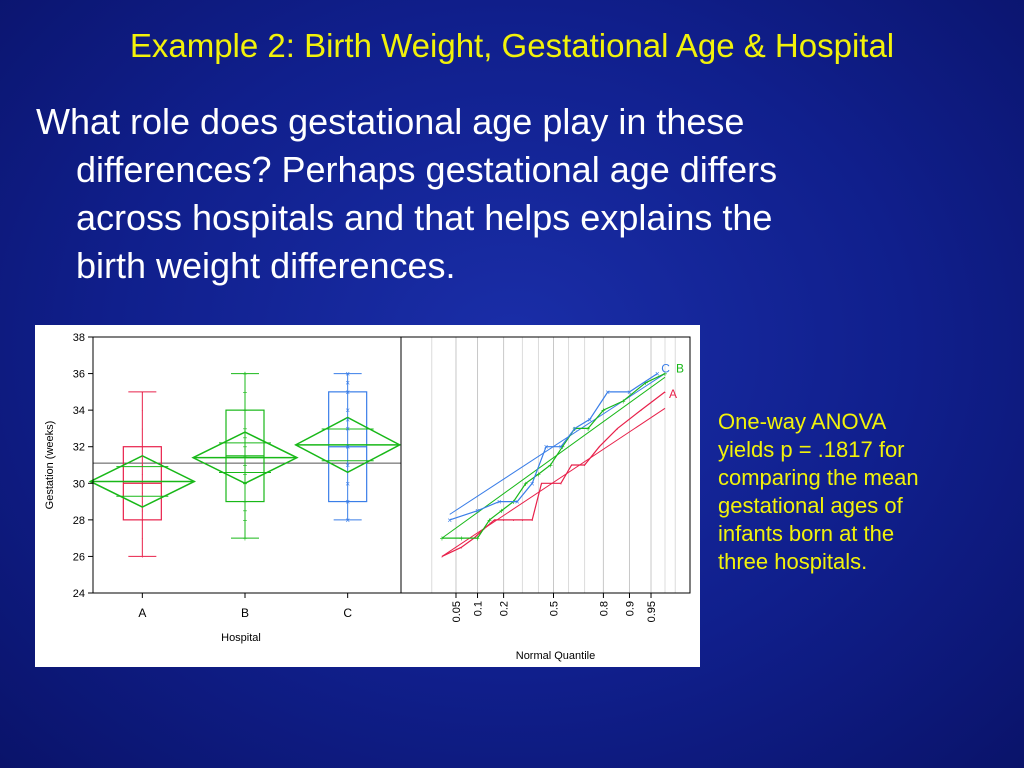 This screenshot has width=1024, height=768. What do you see at coordinates (802, 421) in the screenshot?
I see `note-line: One-way ANOVA` at bounding box center [802, 421].